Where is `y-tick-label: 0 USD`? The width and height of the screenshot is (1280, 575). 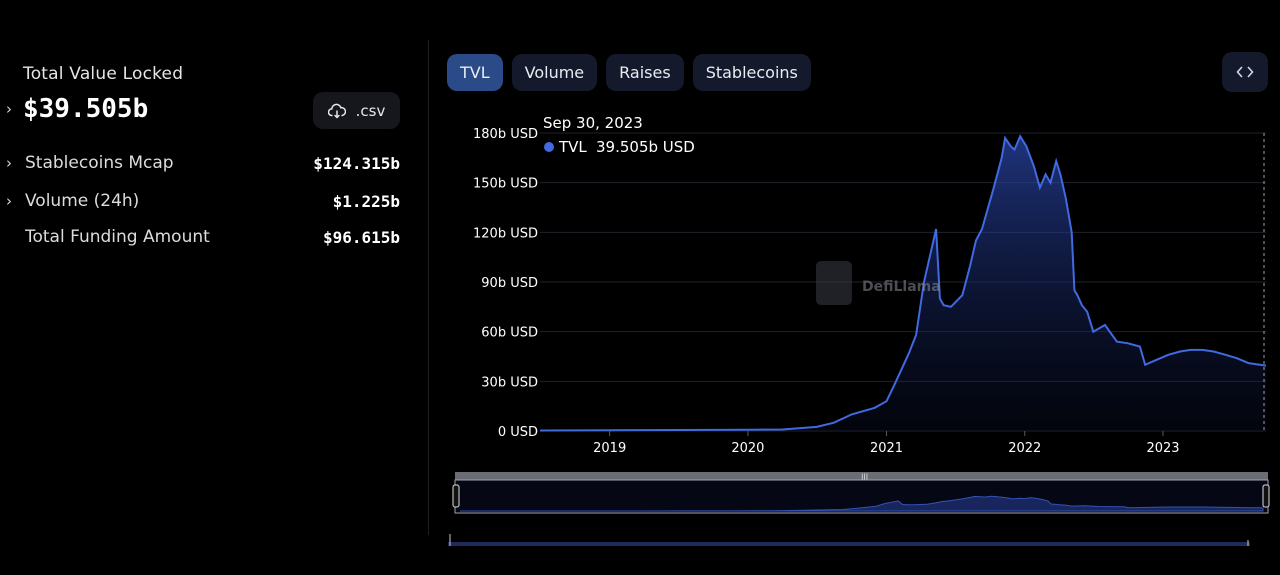 y-tick-label: 0 USD is located at coordinates (518, 432).